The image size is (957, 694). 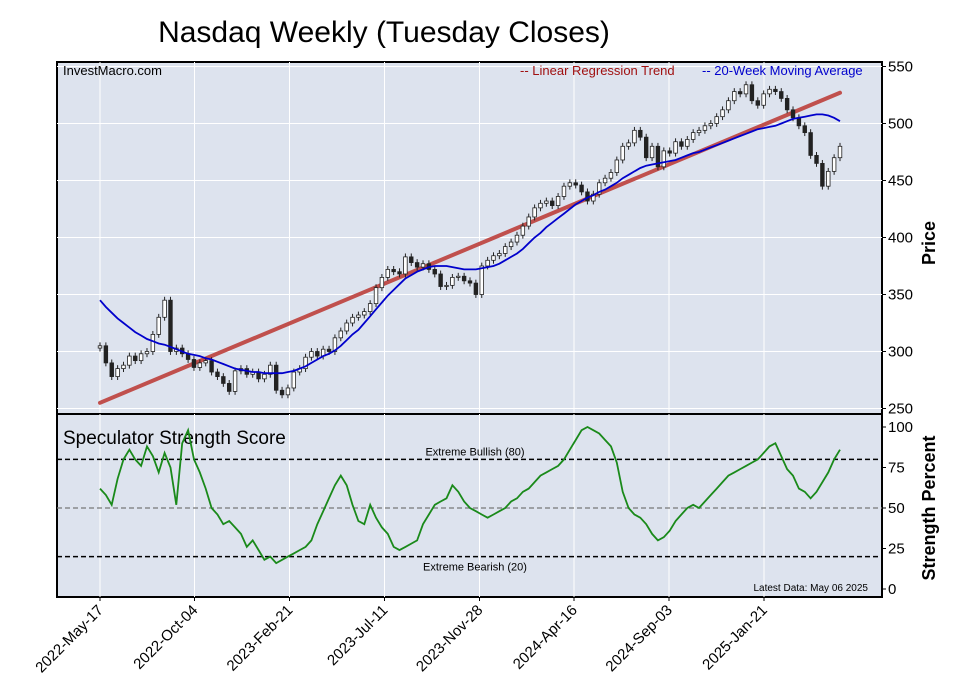 I want to click on x-tick-label: 2025-Jan-21, so click(x=735, y=638).